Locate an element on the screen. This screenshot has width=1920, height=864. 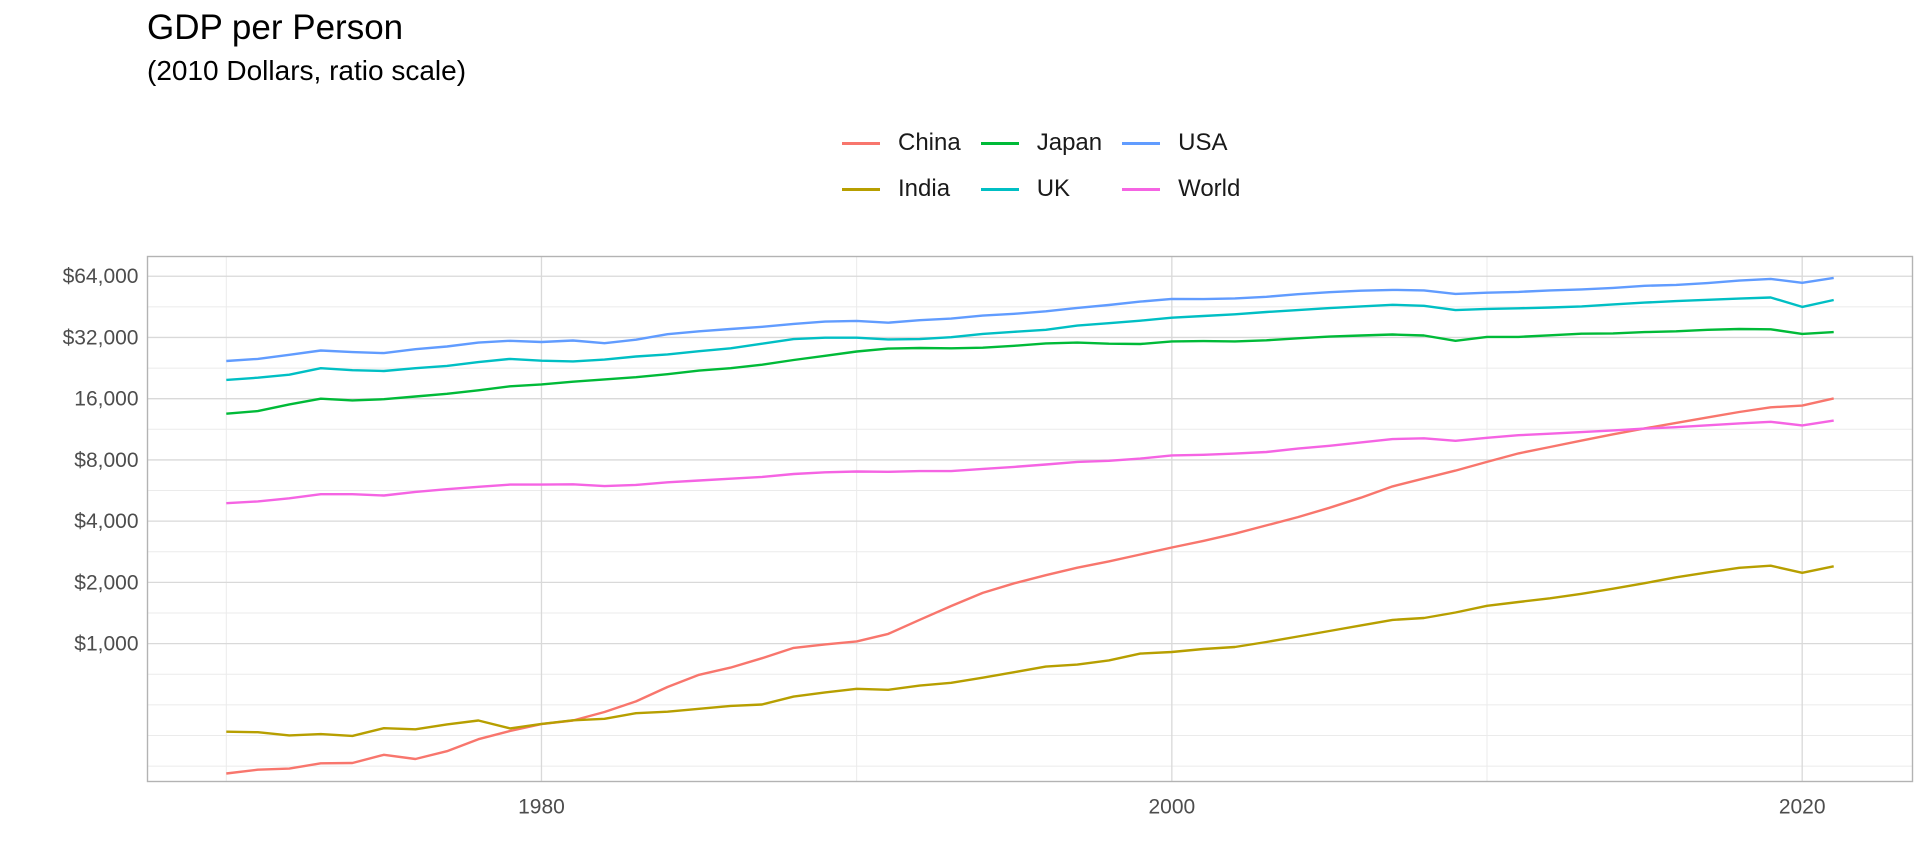
y-tick-label: $4,000 is located at coordinates (106, 521).